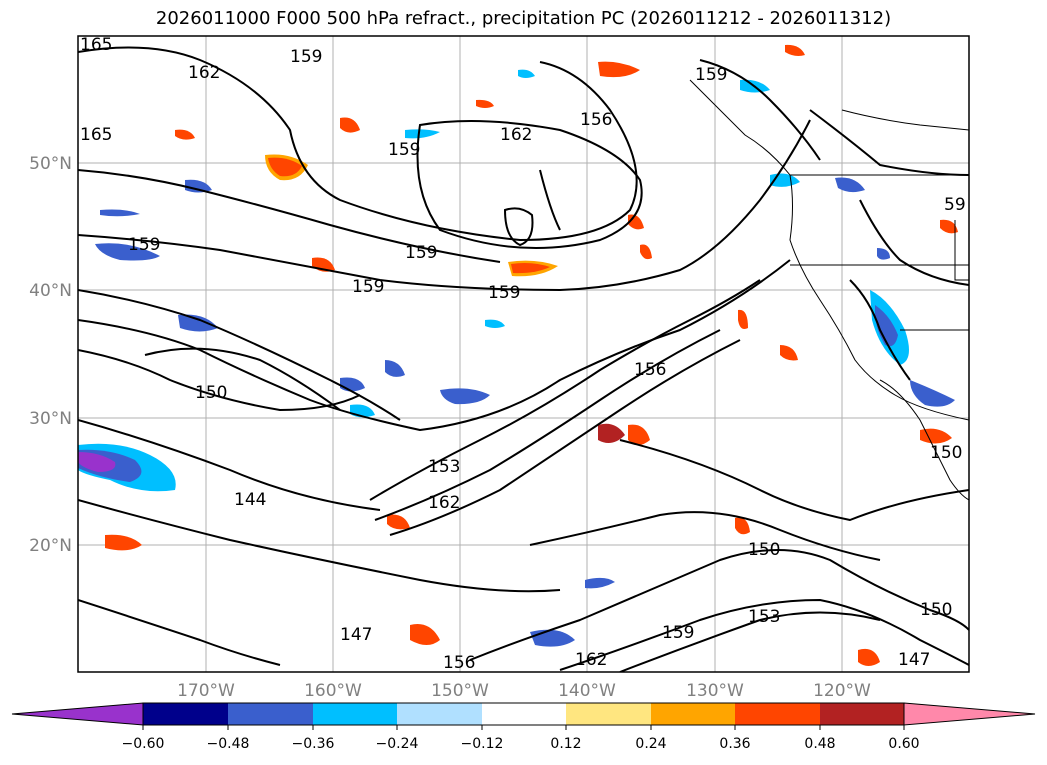  Describe the element at coordinates (734, 744) in the screenshot. I see `colorbar-tick-label: 0.36` at that location.